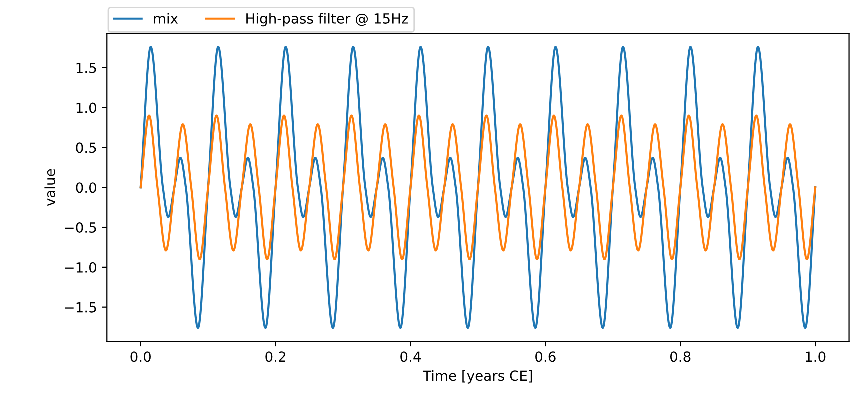 The width and height of the screenshot is (857, 395). What do you see at coordinates (80, 228) in the screenshot?
I see `y-tick-label: −0.5` at bounding box center [80, 228].